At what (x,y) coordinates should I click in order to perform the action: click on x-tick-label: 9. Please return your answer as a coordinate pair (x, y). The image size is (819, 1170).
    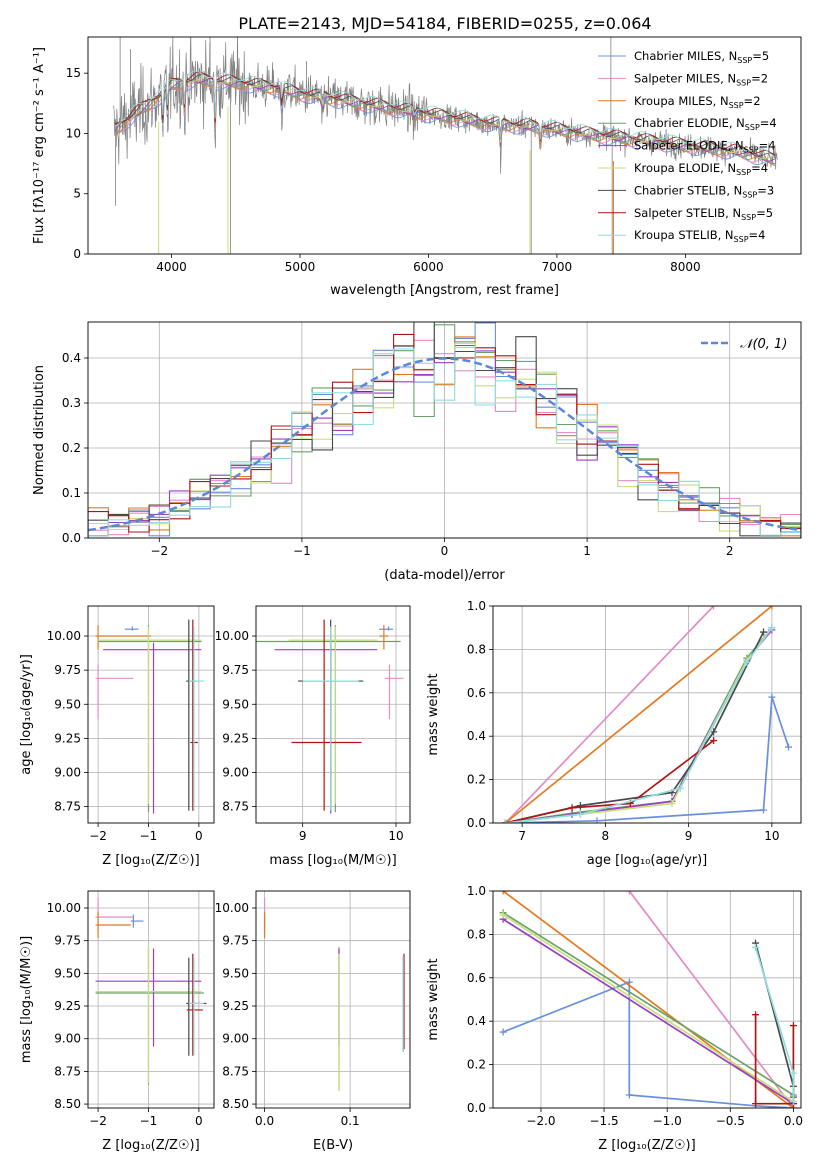
    Looking at the image, I should click on (303, 836).